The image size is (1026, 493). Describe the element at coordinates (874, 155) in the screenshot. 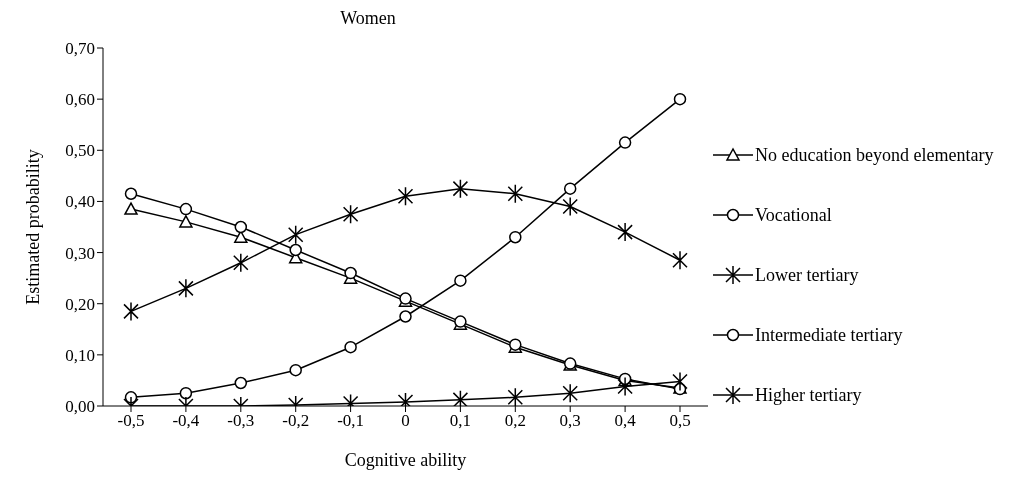

I see `legend-label: No education beyond elementary` at that location.